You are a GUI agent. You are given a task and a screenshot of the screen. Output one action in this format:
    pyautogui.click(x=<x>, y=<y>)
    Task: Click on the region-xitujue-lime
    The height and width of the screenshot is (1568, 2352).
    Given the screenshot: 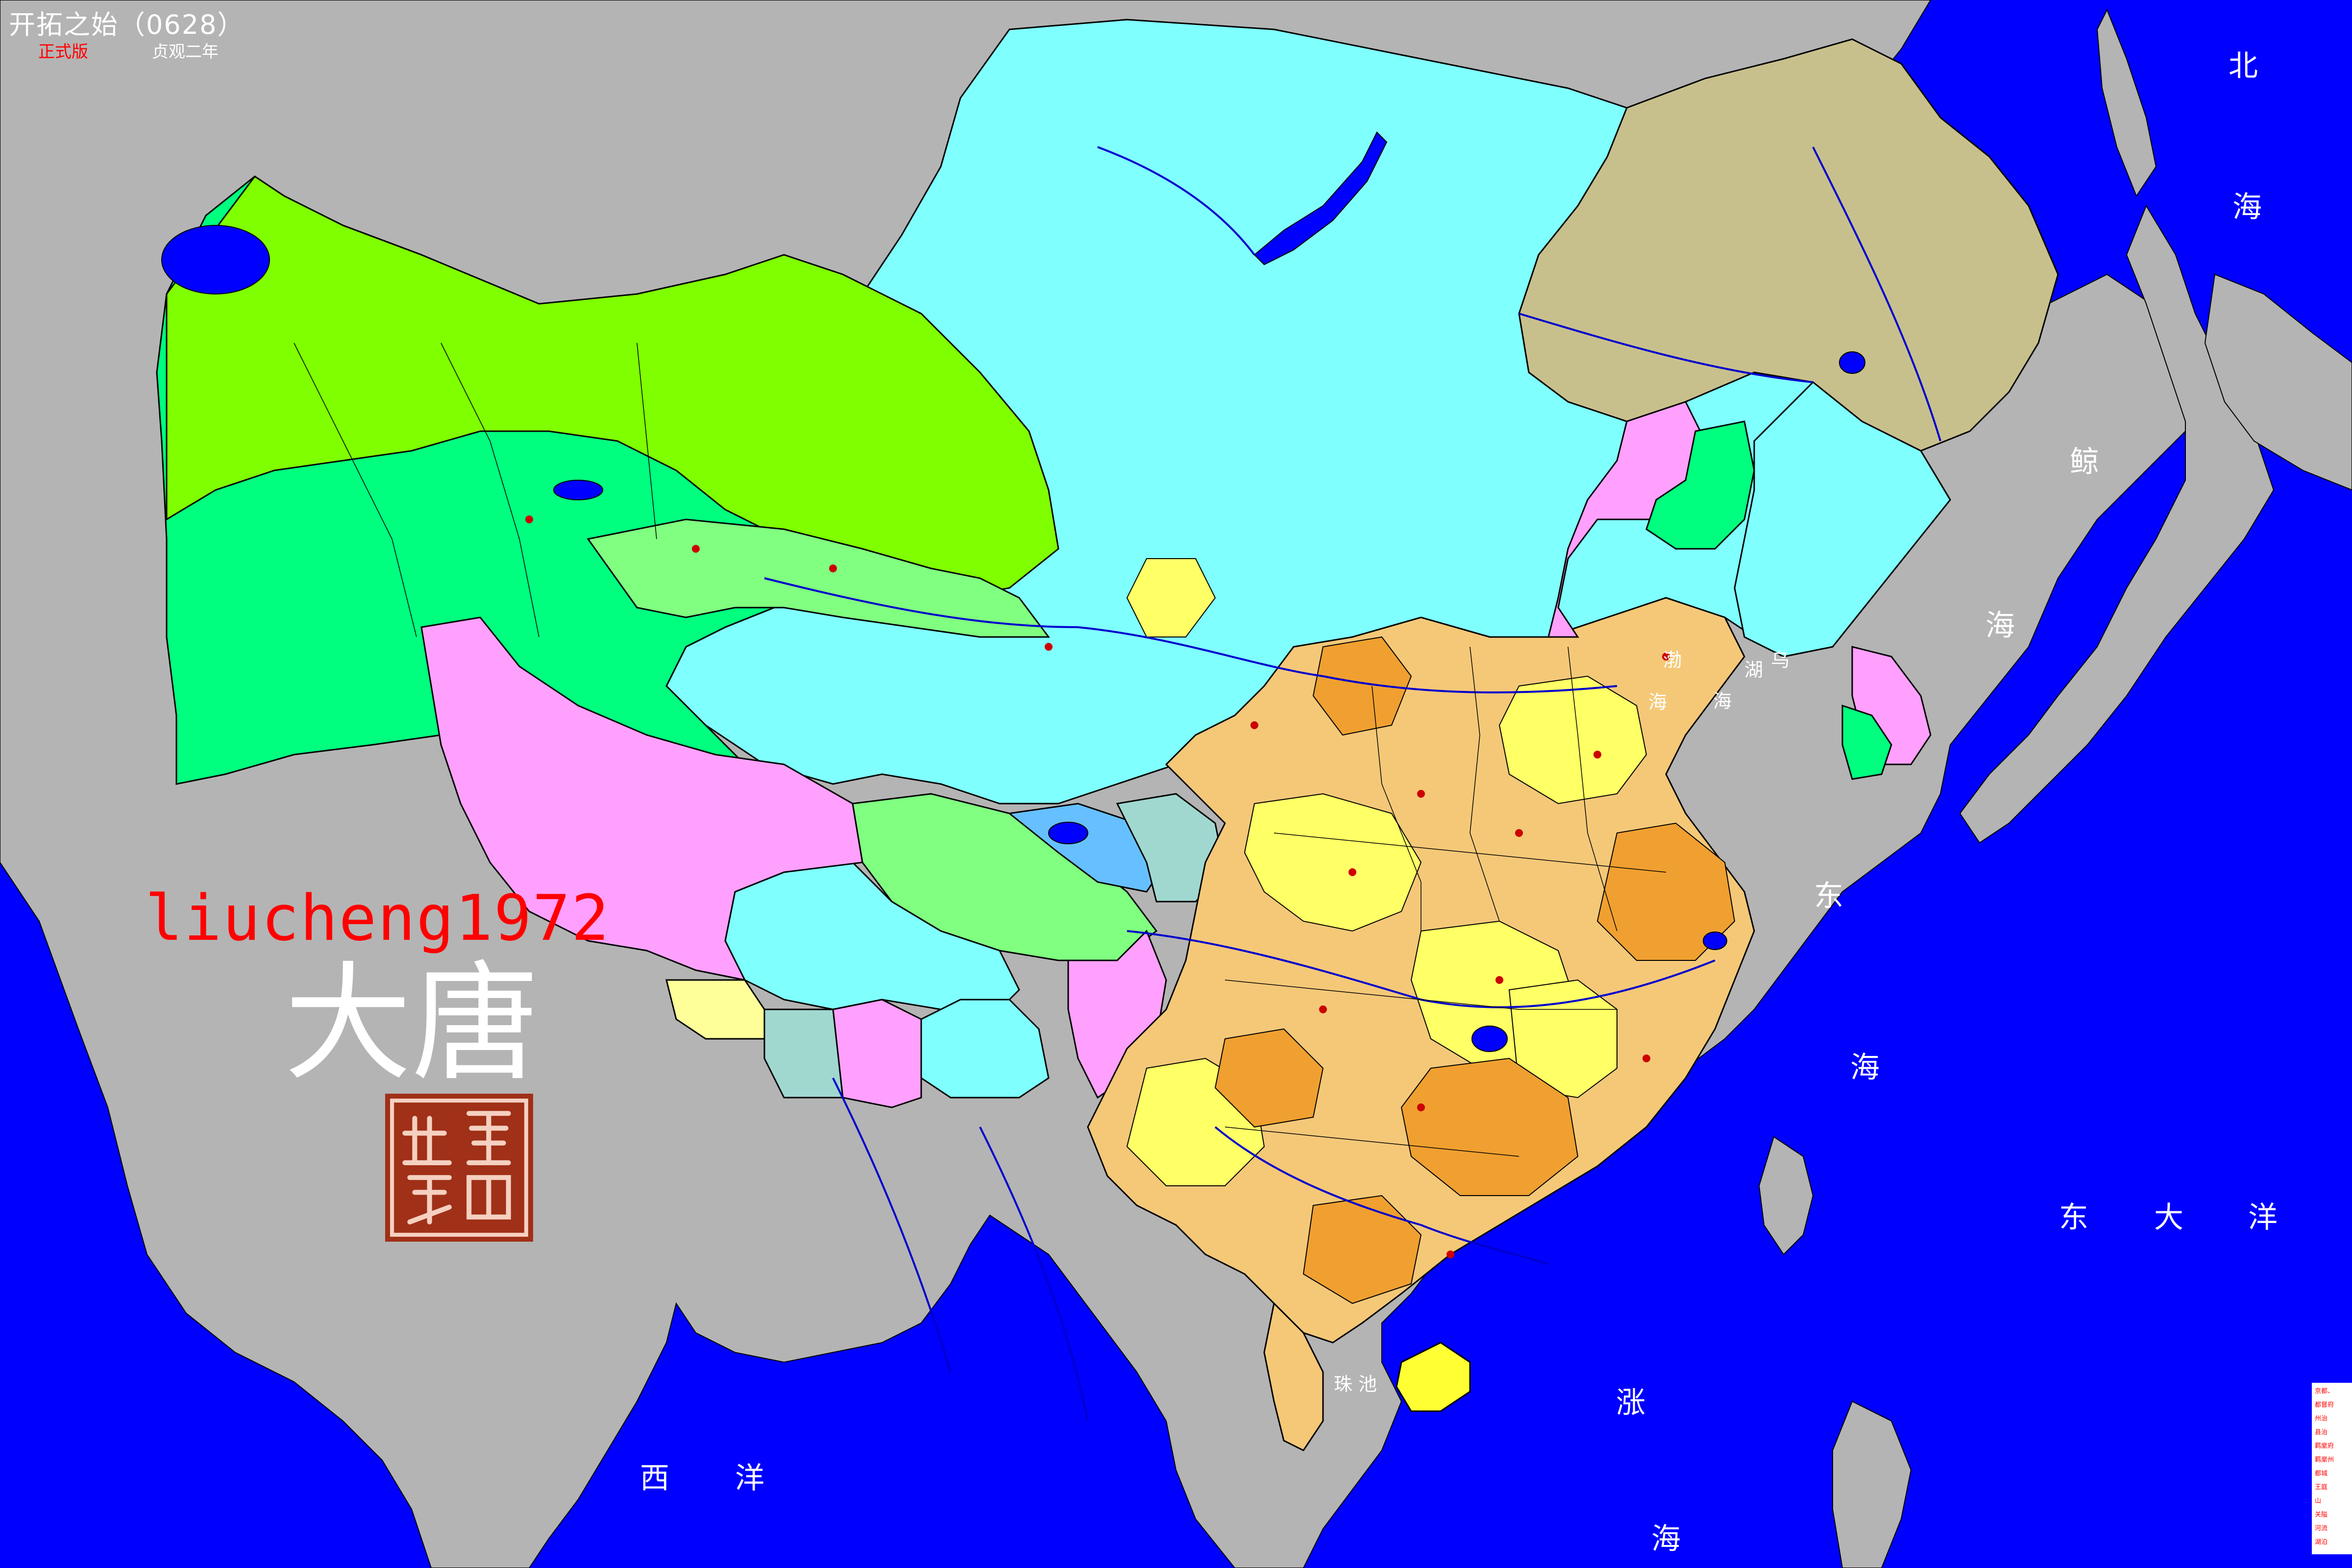 What is the action you would take?
    pyautogui.click(x=612, y=387)
    